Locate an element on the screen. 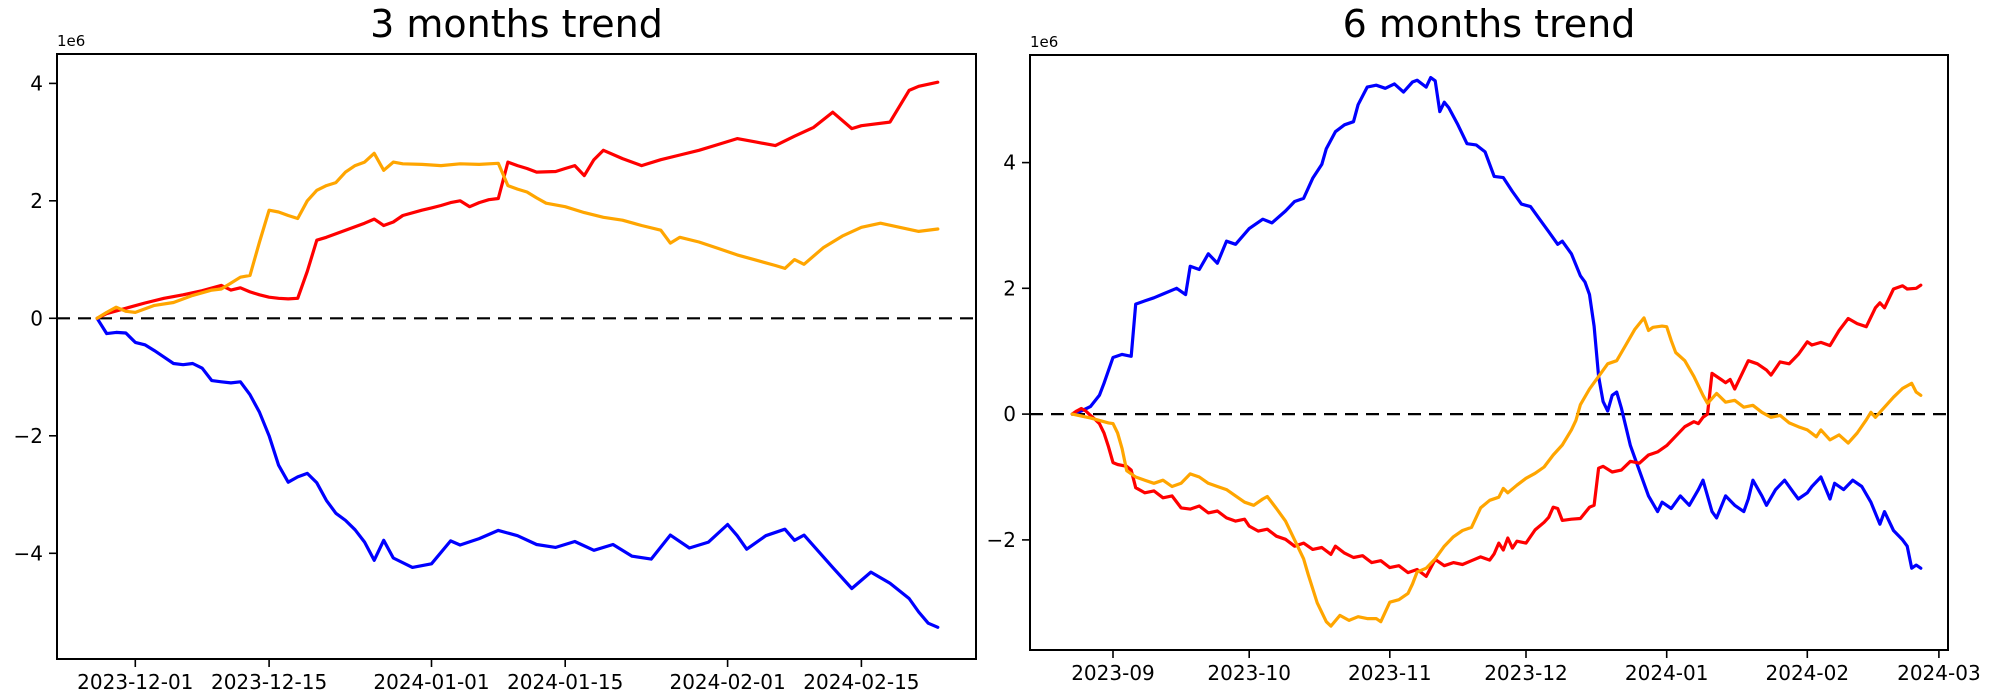  y-tick-label-1-3: −2 is located at coordinates (1001, 540).